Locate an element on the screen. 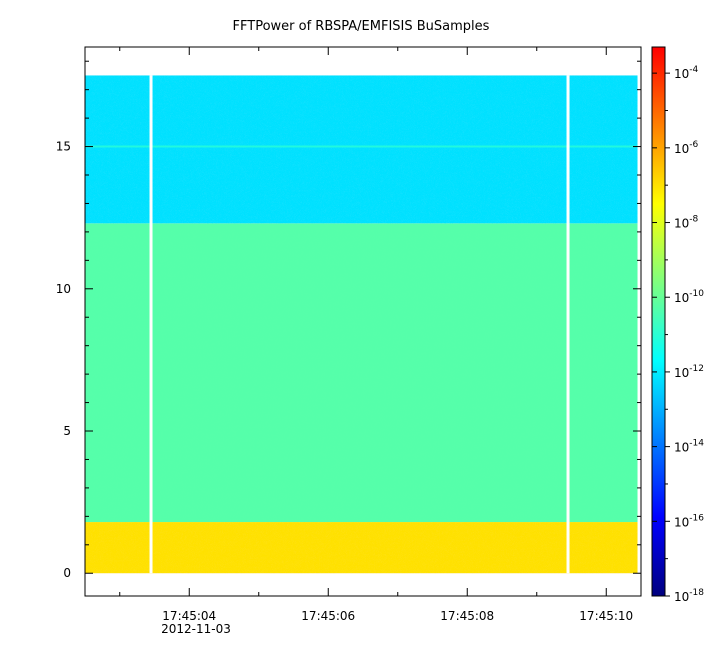 The image size is (724, 656). y-tick-label: 5 is located at coordinates (67, 431).